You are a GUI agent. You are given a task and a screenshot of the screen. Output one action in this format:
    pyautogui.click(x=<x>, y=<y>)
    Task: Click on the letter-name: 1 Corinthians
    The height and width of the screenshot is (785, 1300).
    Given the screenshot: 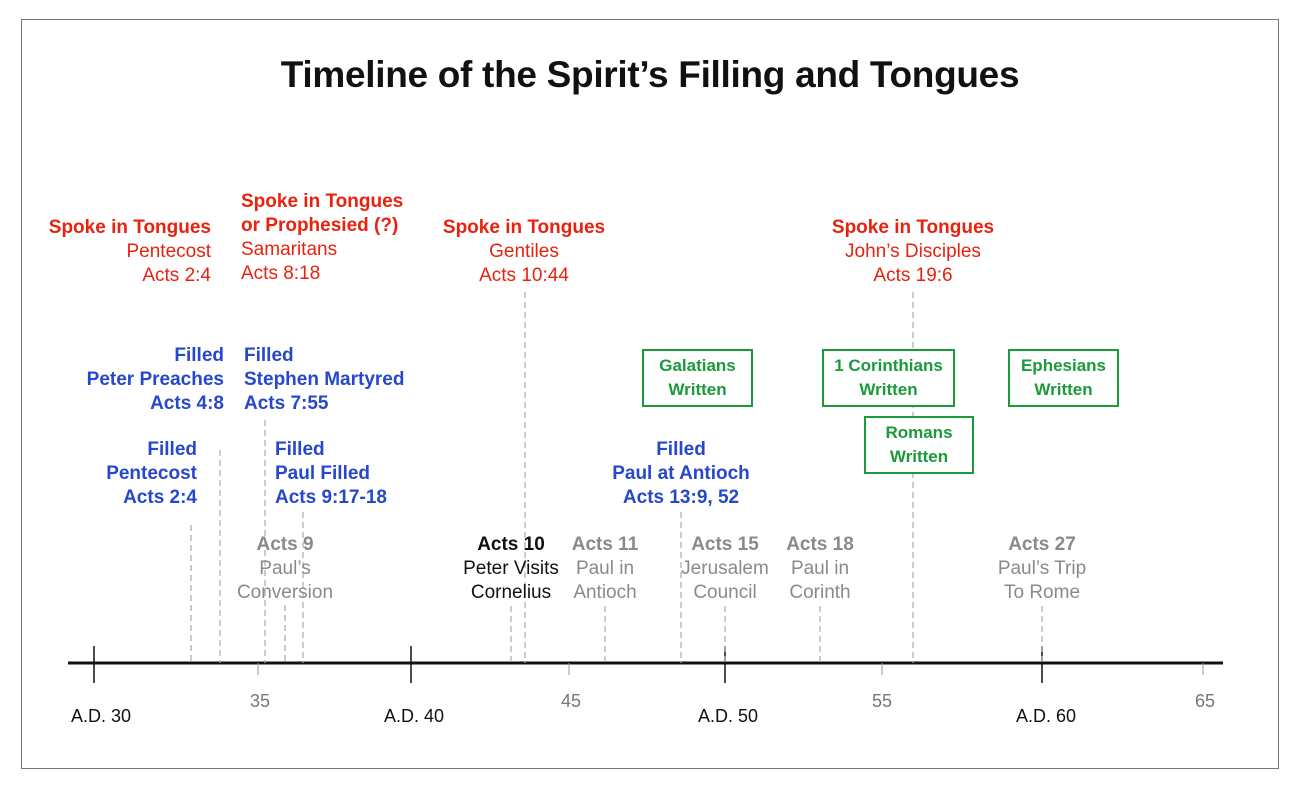 What is the action you would take?
    pyautogui.click(x=888, y=365)
    